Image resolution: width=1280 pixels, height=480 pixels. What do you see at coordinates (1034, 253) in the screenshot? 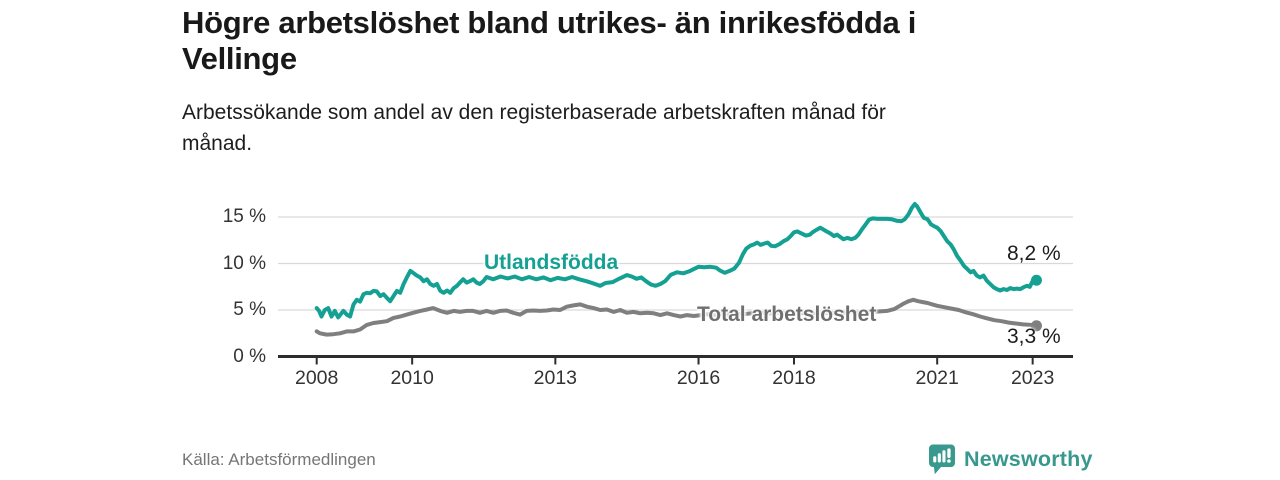
I see `end-value-label-utlandsfodda: 8,2 %` at bounding box center [1034, 253].